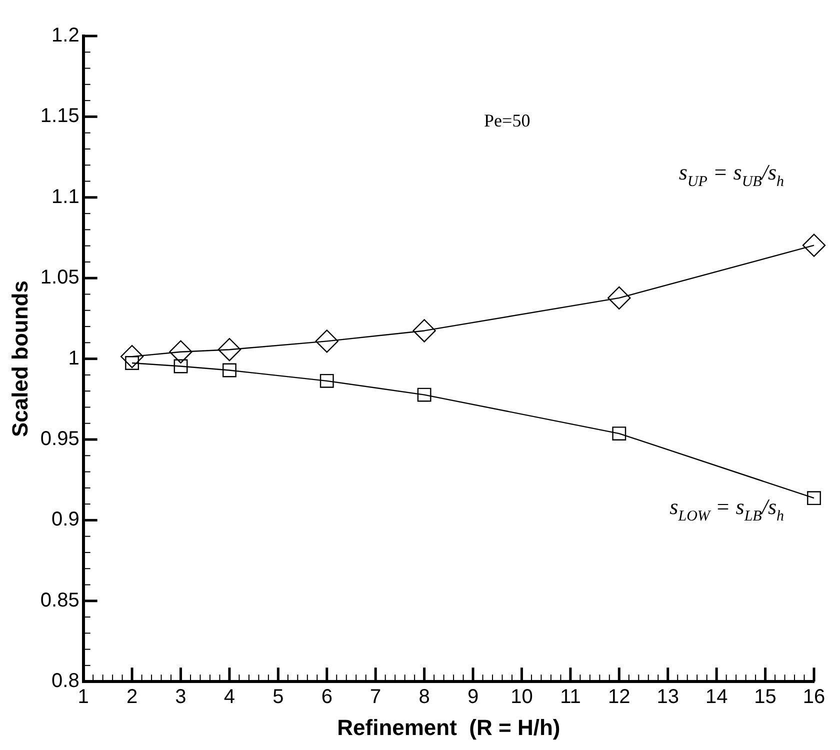  I want to click on x-tick-label: 8, so click(424, 697).